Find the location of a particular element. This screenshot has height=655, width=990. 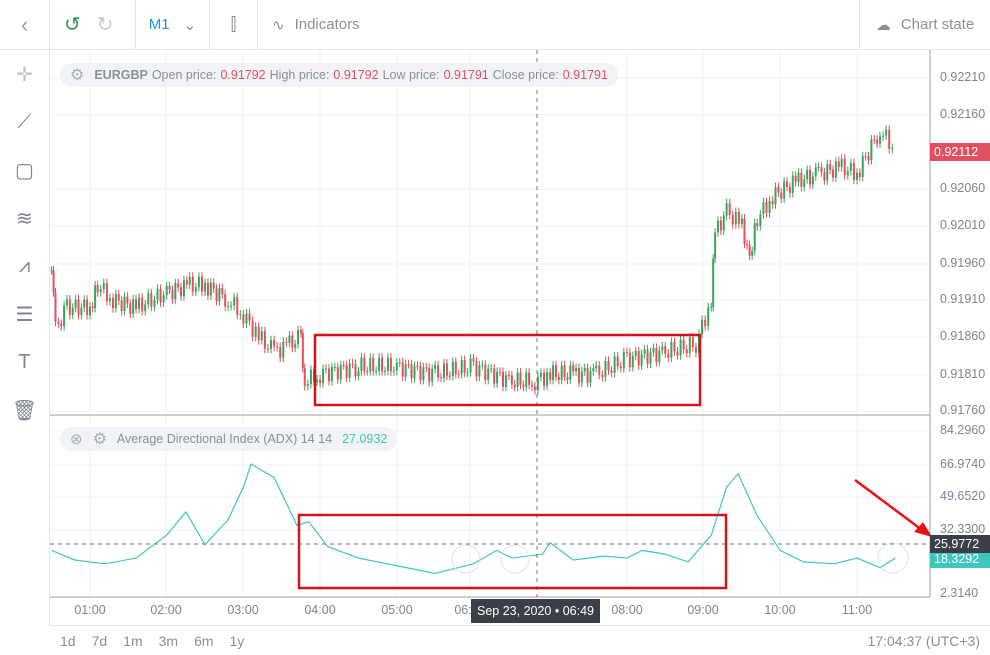

delete-tool: 🗑 is located at coordinates (24, 410).